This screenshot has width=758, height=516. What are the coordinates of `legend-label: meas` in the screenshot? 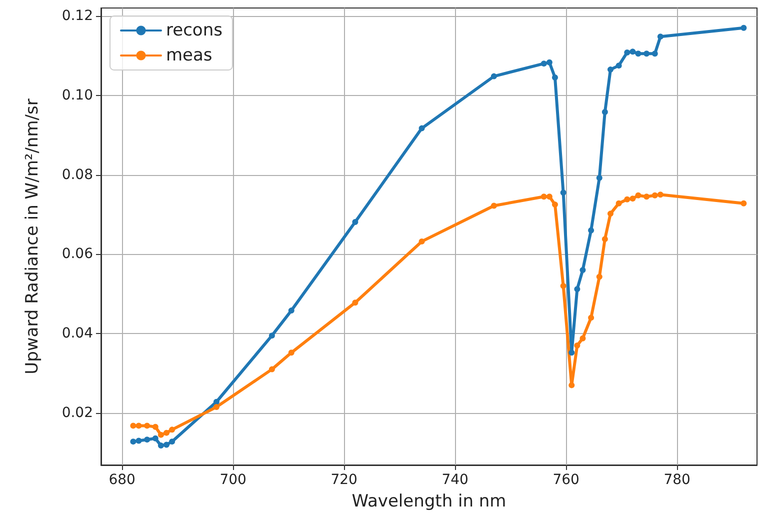 It's located at (189, 56).